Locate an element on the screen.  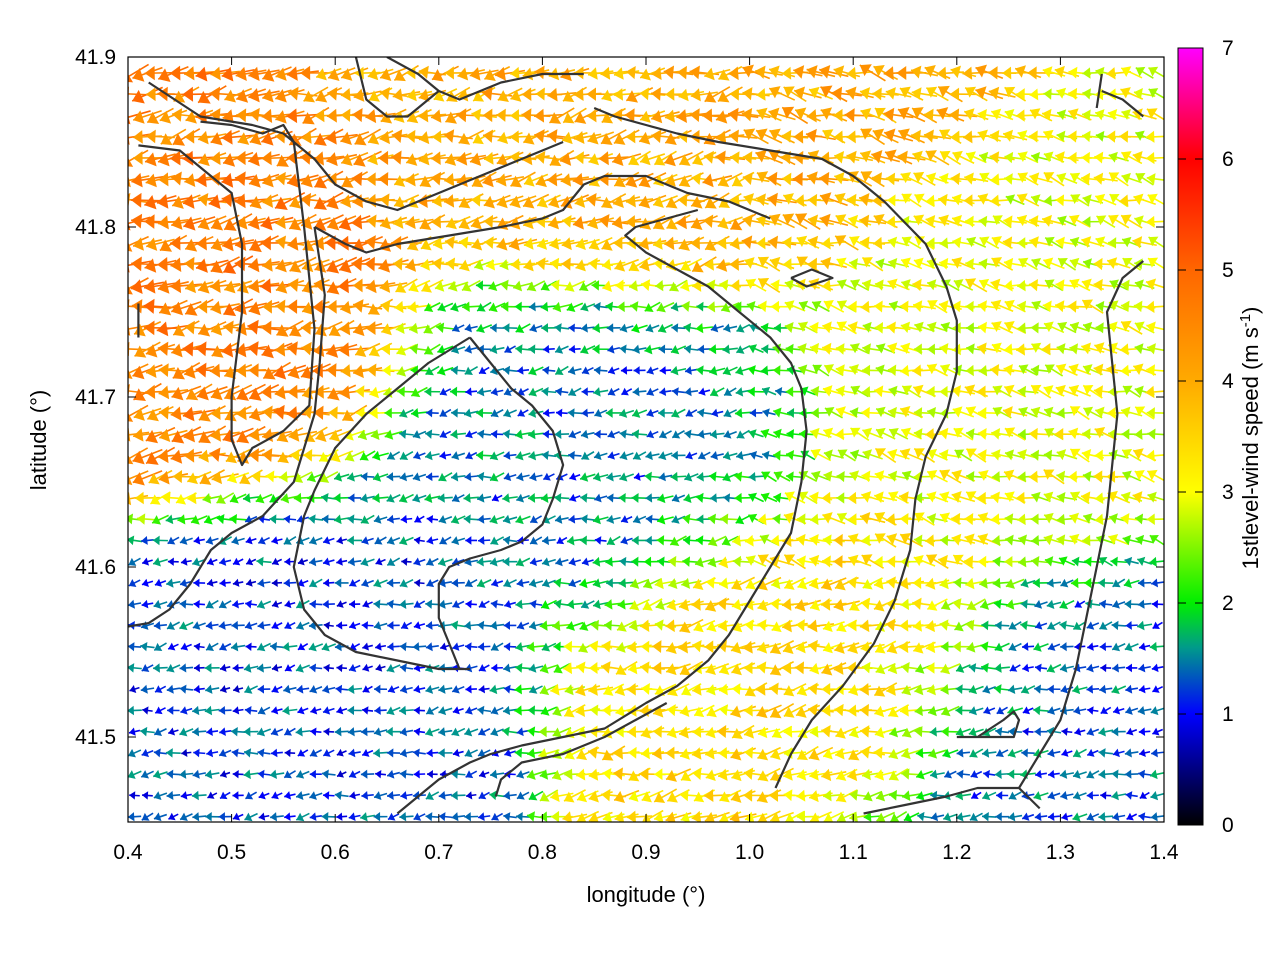
y-tick-label: 41.8 is located at coordinates (95, 227).